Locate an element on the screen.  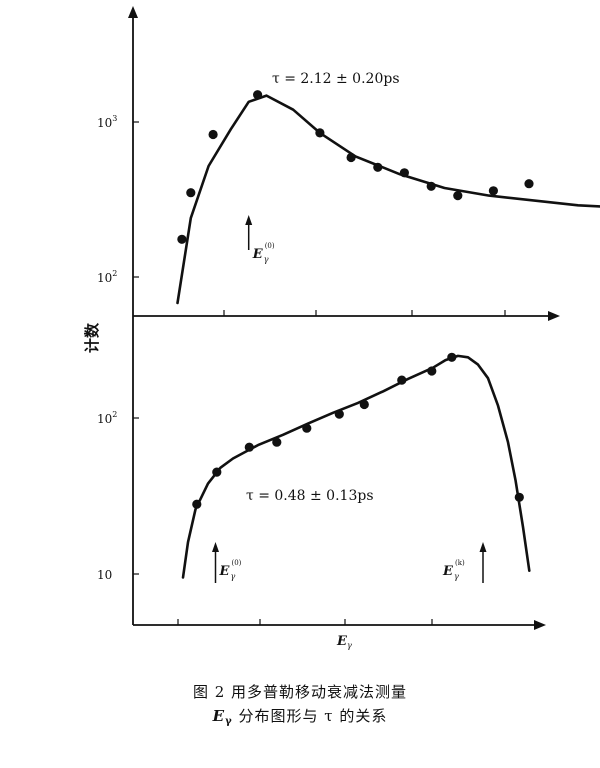
top-marker-sub: γ is located at coordinates (266, 259).